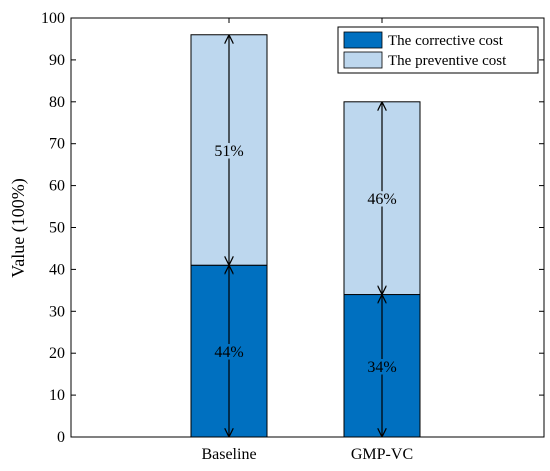  Describe the element at coordinates (57, 60) in the screenshot. I see `y-tick-label: 90` at that location.